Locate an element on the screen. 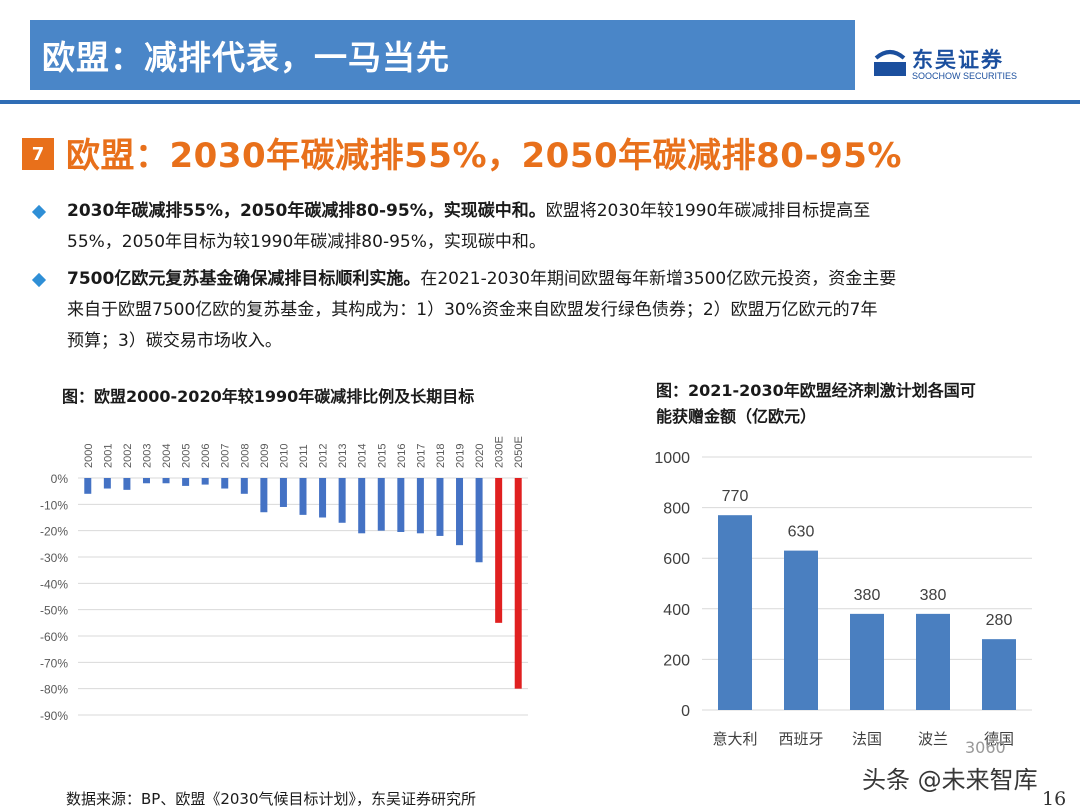 The height and width of the screenshot is (810, 1080). data-label: 280 is located at coordinates (999, 620).